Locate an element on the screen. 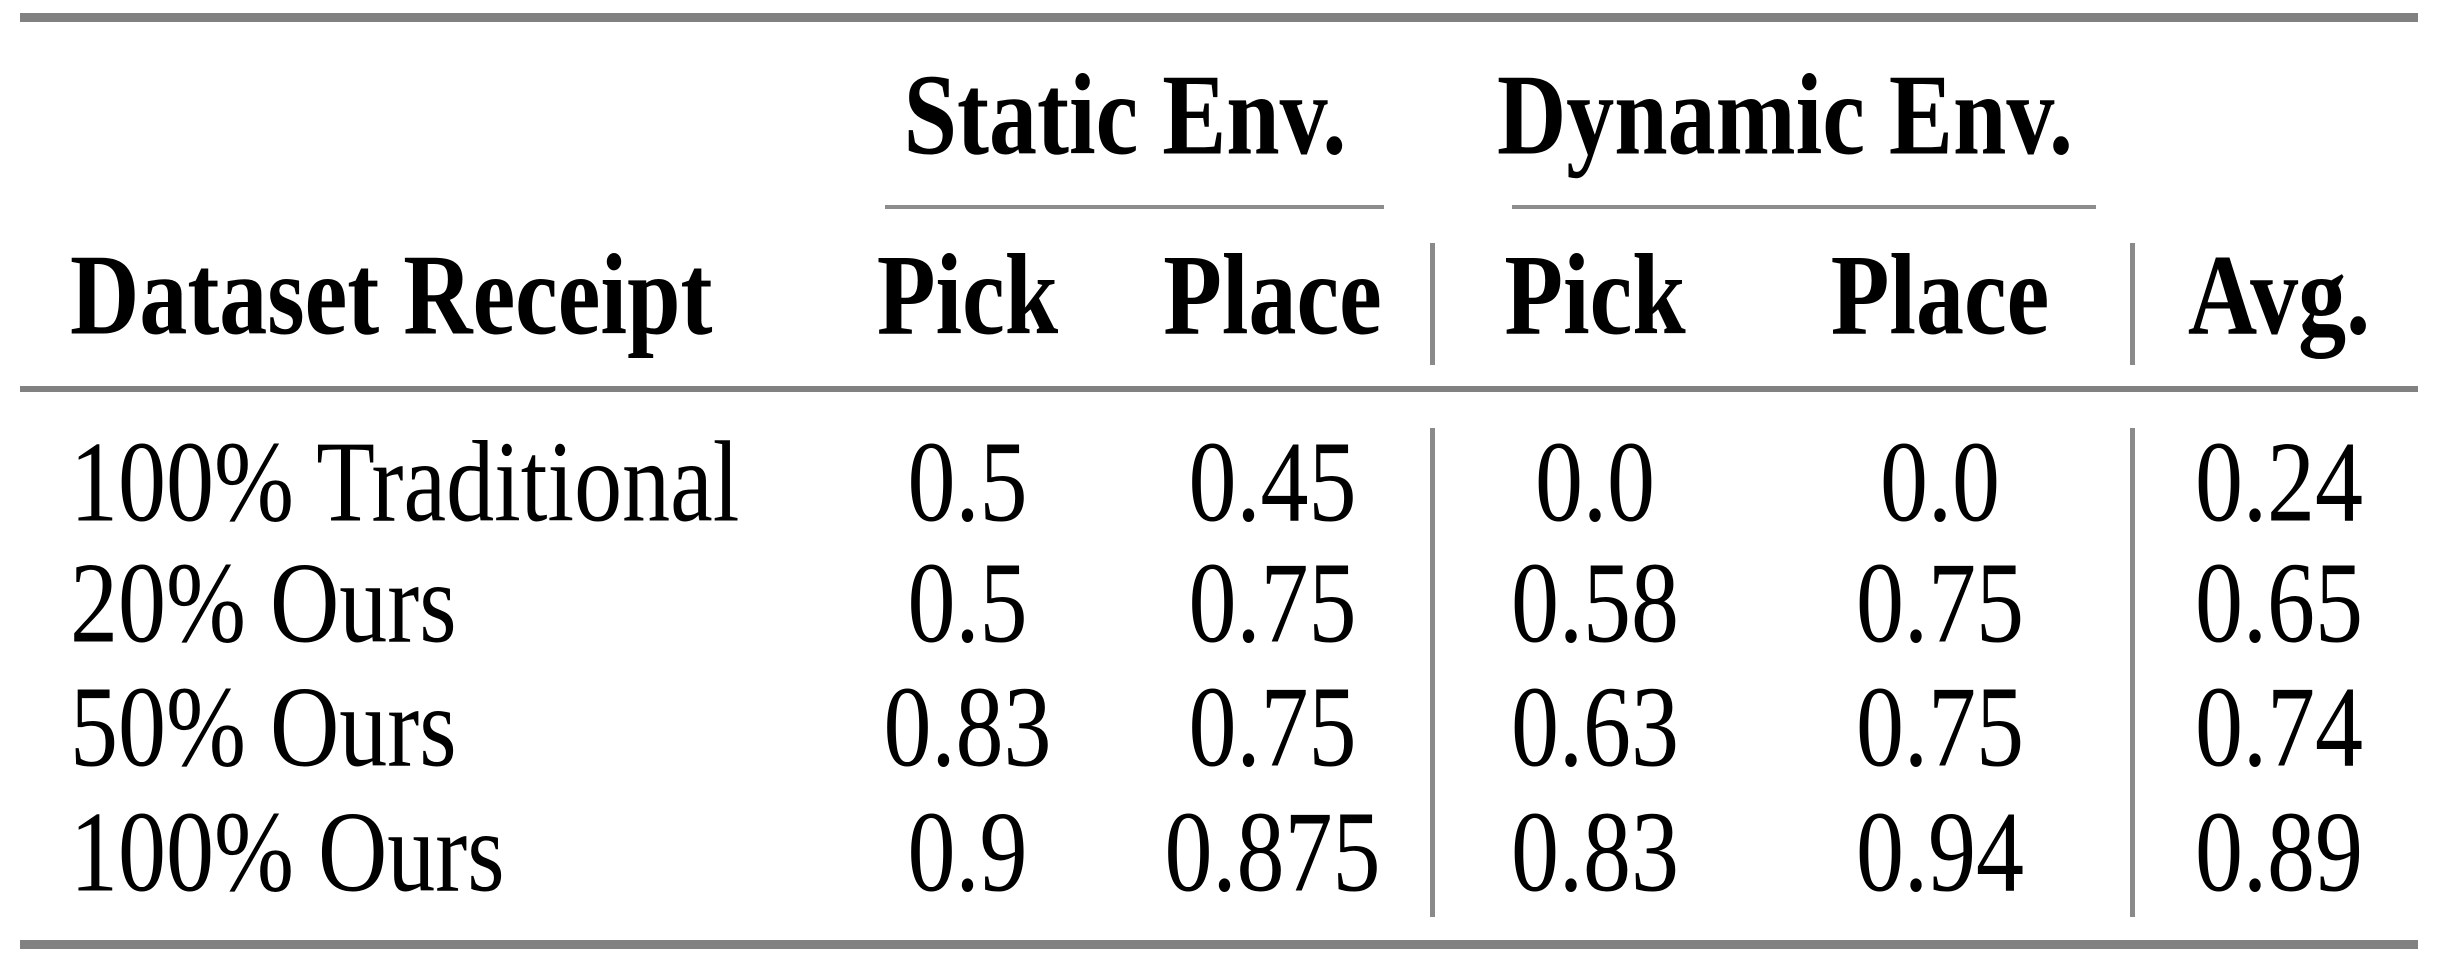  dynamic-env-cmidrule is located at coordinates (1804, 207).